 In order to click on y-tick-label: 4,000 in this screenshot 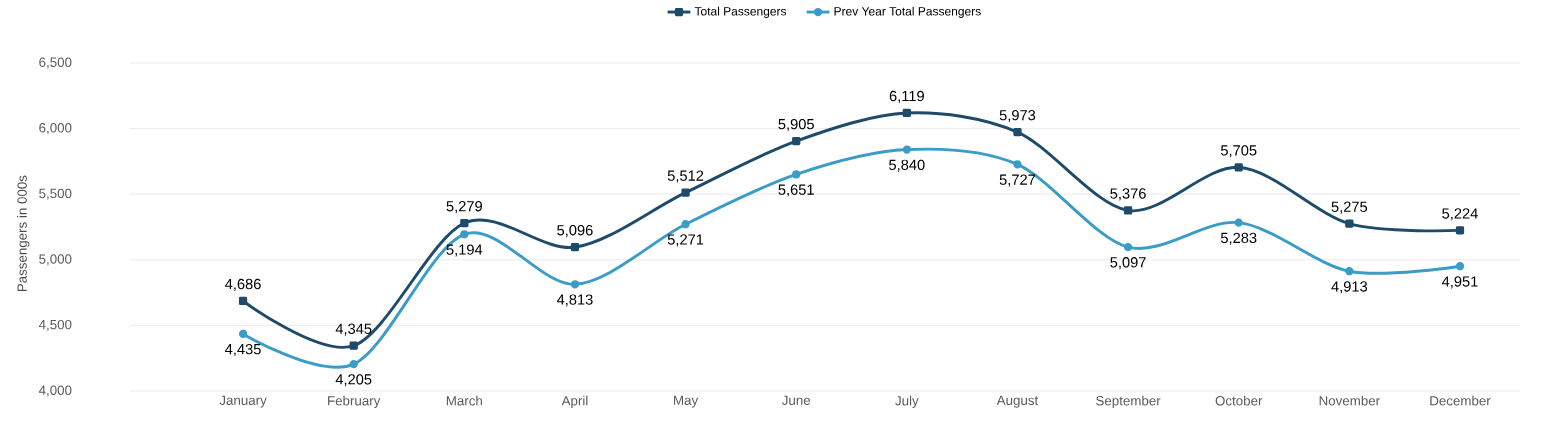, I will do `click(55, 391)`.